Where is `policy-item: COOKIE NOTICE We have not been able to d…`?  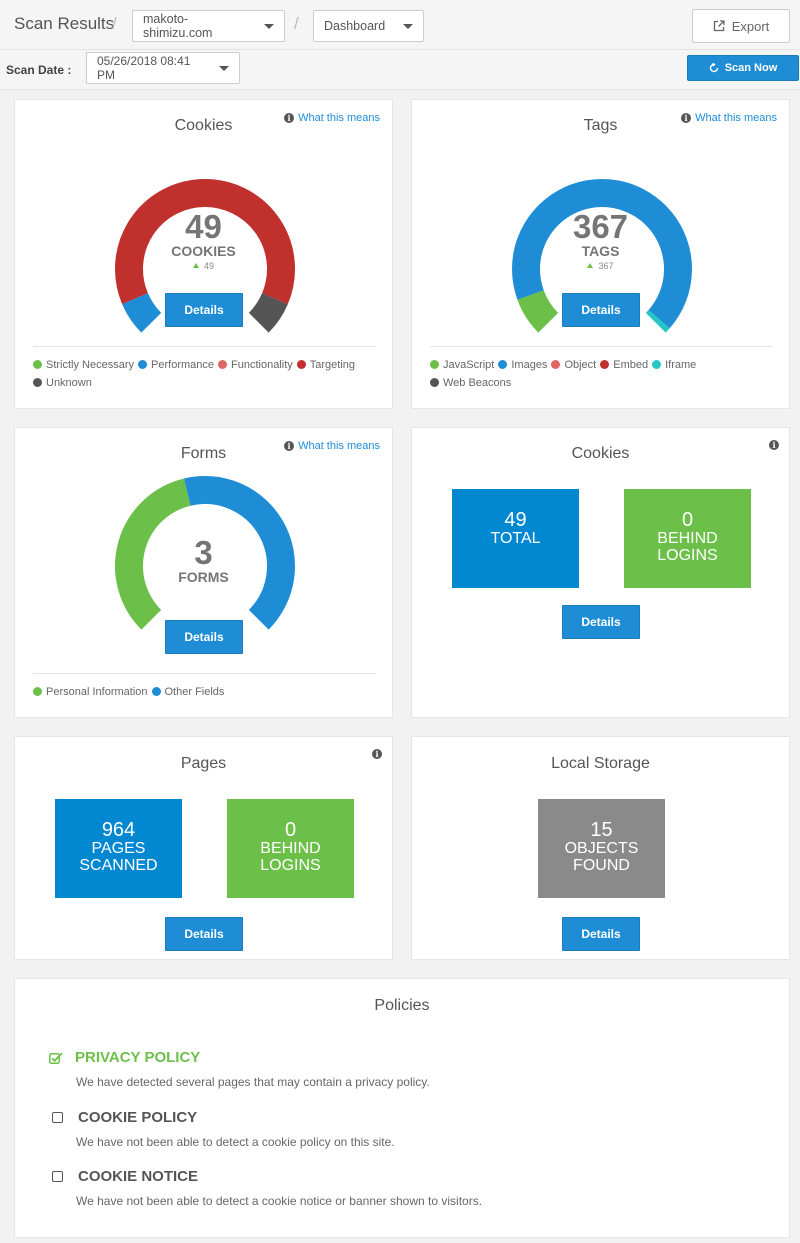
policy-item: COOKIE NOTICE We have not been able to d… is located at coordinates (409, 1188).